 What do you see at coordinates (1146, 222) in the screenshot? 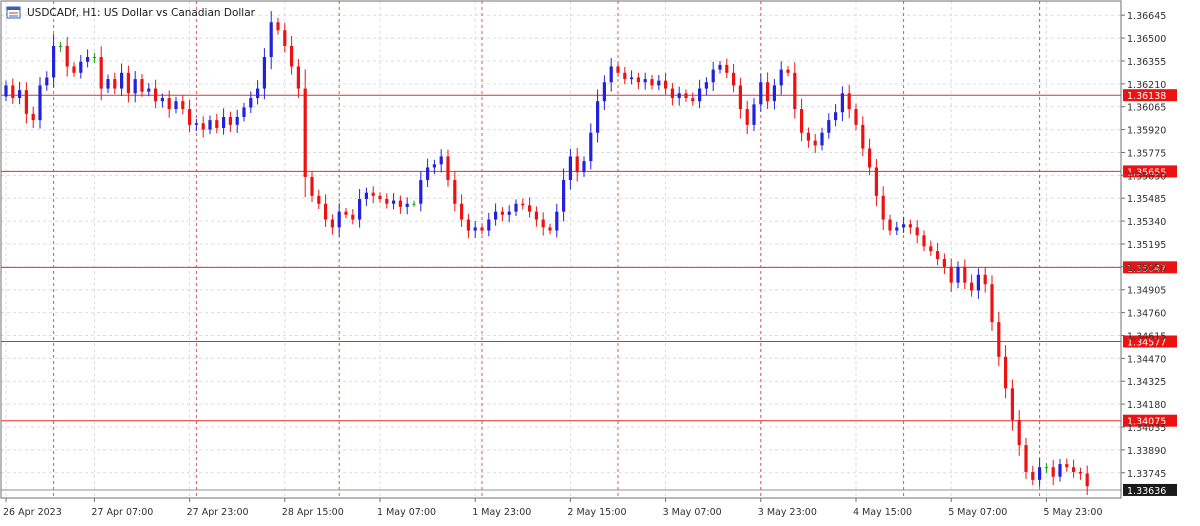
I see `y-tick-label: 1.35340` at bounding box center [1146, 222].